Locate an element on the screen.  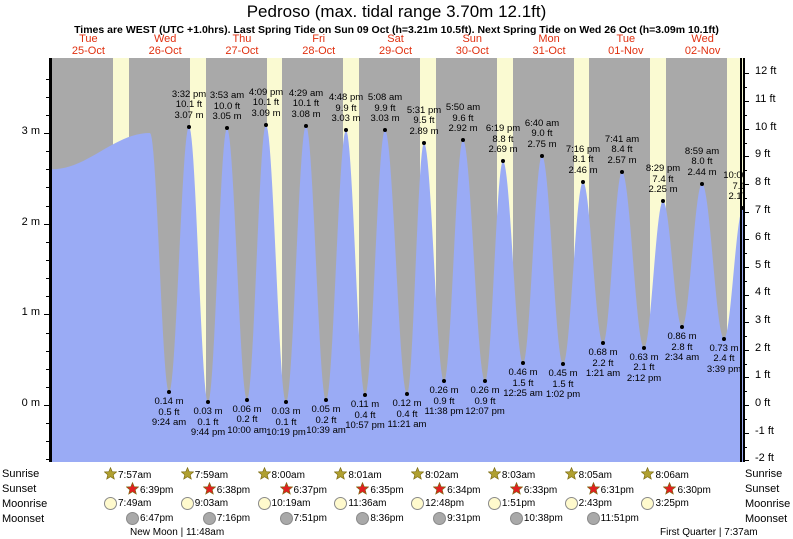
day-header-9: Wed 02-Nov is located at coordinates (703, 45).